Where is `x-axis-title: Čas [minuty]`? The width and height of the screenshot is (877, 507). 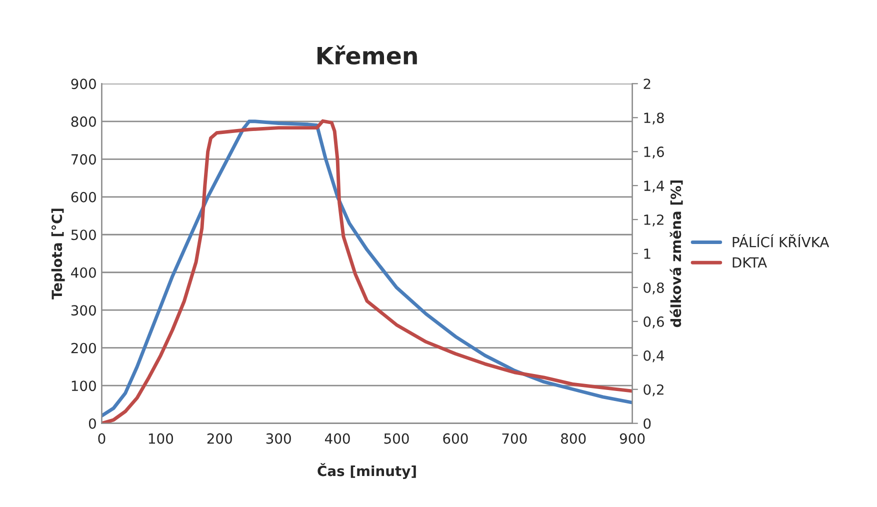 x-axis-title: Čas [minuty] is located at coordinates (367, 471).